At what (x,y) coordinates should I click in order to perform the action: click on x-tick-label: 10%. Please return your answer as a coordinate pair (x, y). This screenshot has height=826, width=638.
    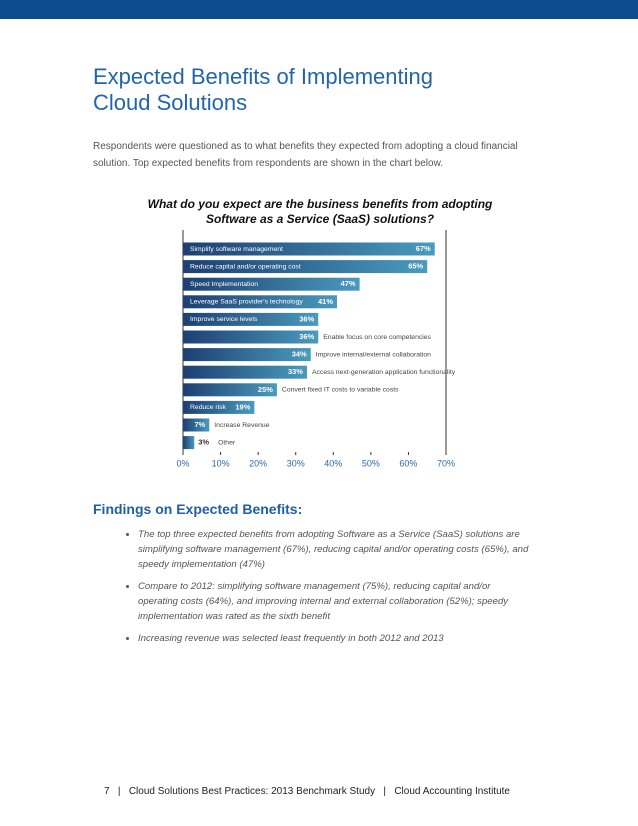
    Looking at the image, I should click on (221, 463).